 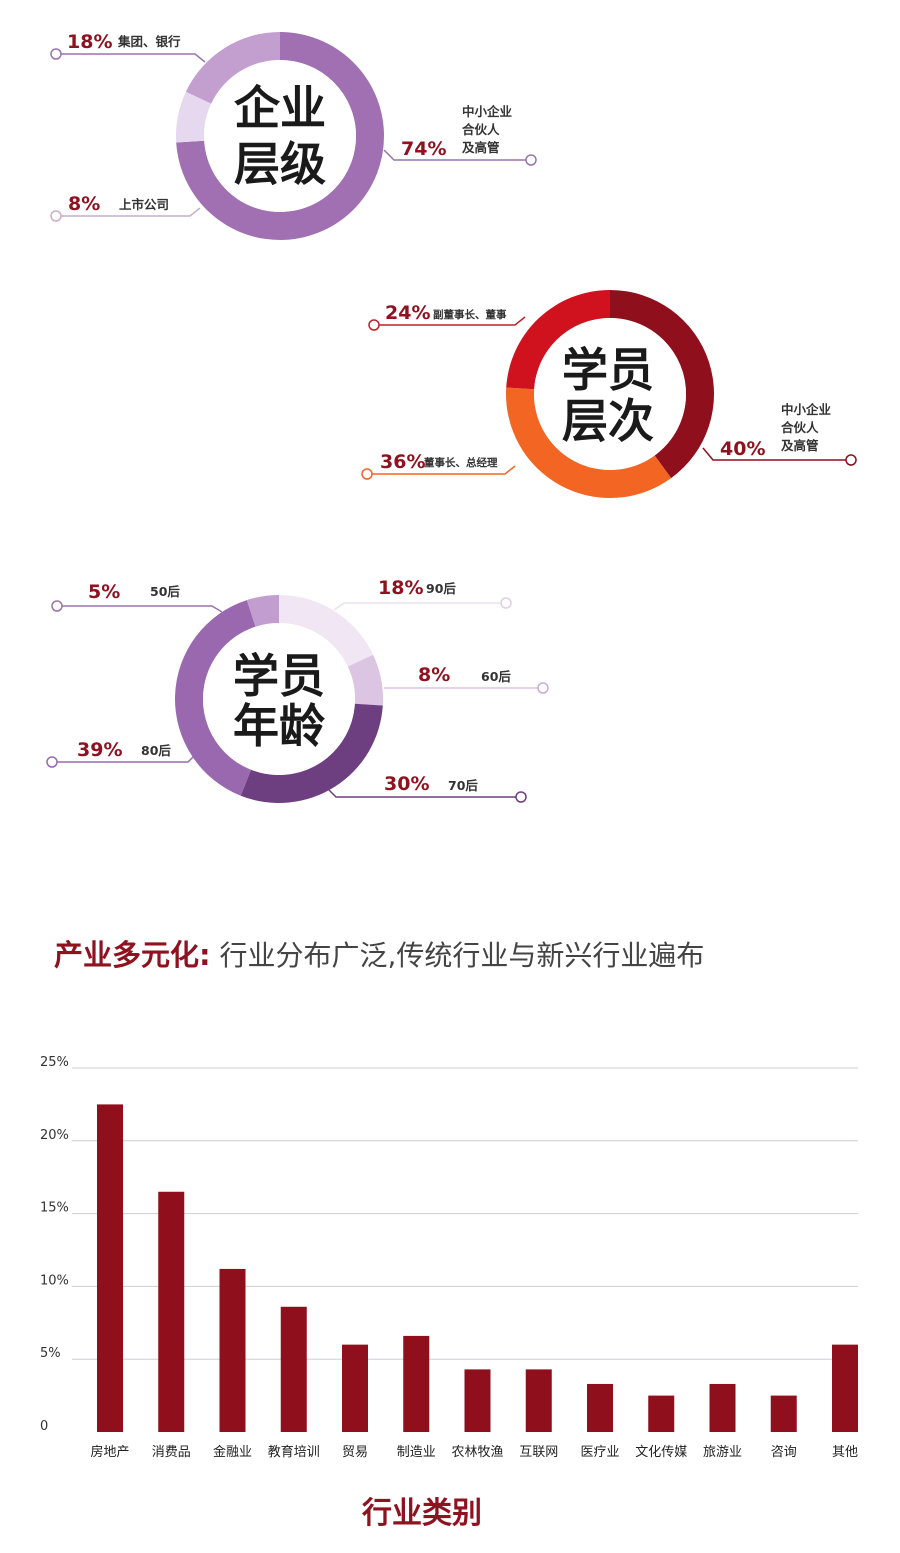 What do you see at coordinates (441, 588) in the screenshot?
I see `callout-label: 90后` at bounding box center [441, 588].